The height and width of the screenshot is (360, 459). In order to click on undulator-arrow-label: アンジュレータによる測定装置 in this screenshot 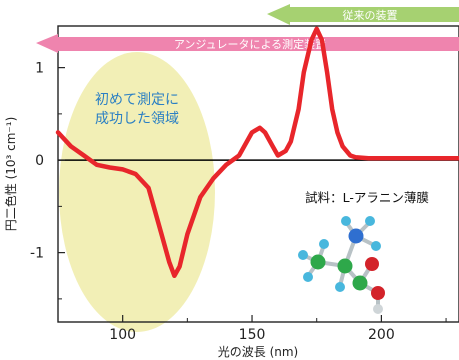, I will do `click(250, 44)`.